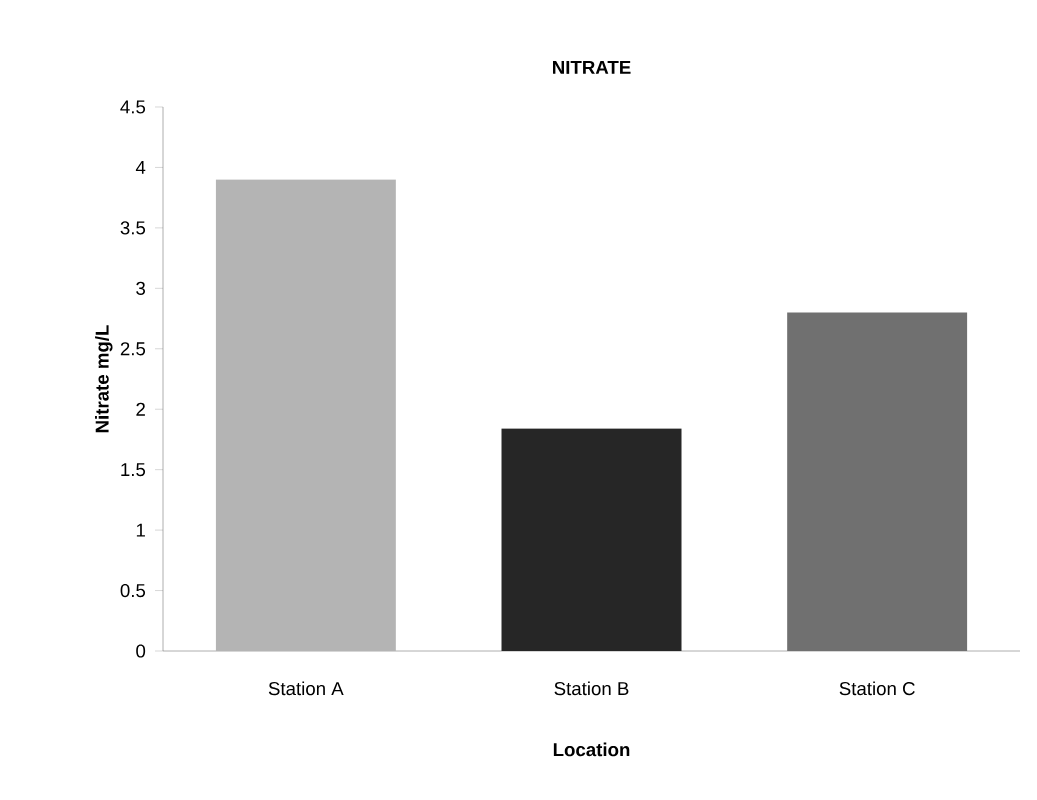  What do you see at coordinates (104, 379) in the screenshot?
I see `y-axis-title: Nitrate mg/L` at bounding box center [104, 379].